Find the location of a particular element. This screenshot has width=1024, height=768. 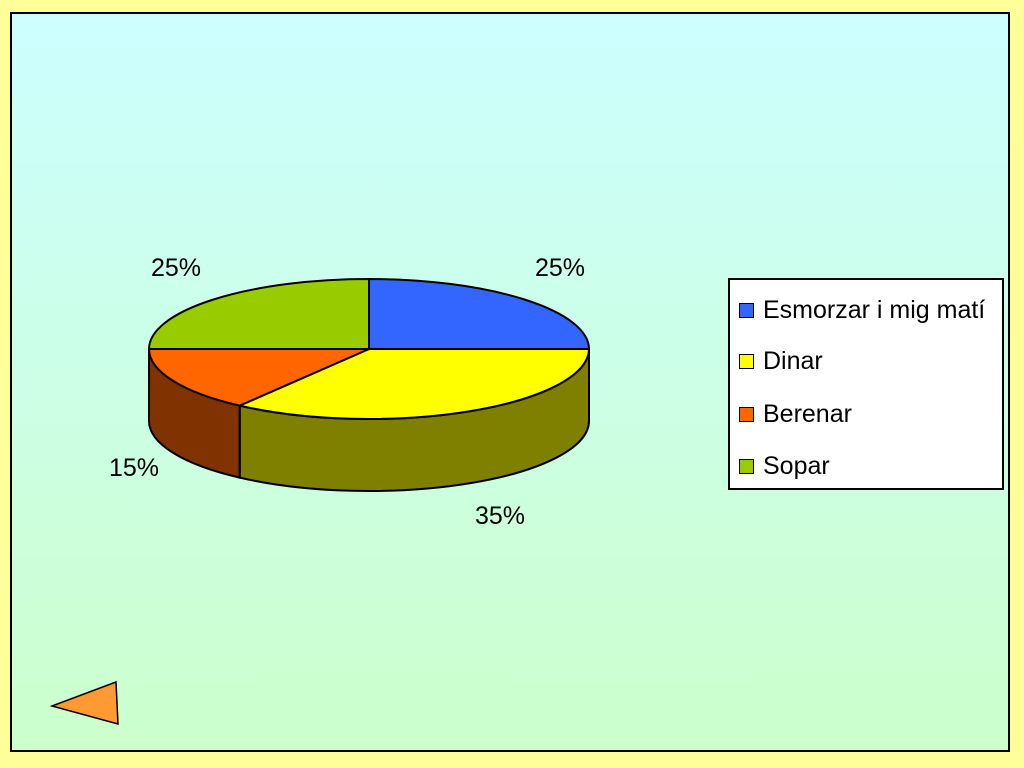

back-arrow-shape is located at coordinates (84, 702).